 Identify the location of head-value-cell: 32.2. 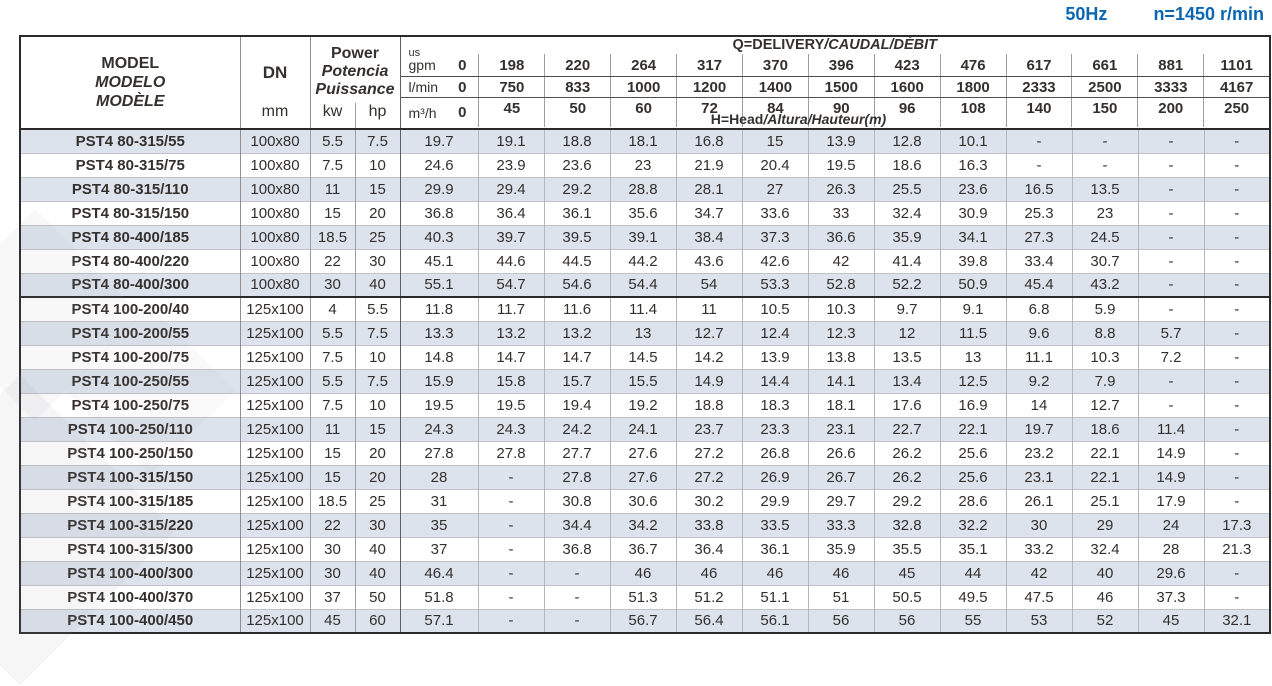
(972, 524).